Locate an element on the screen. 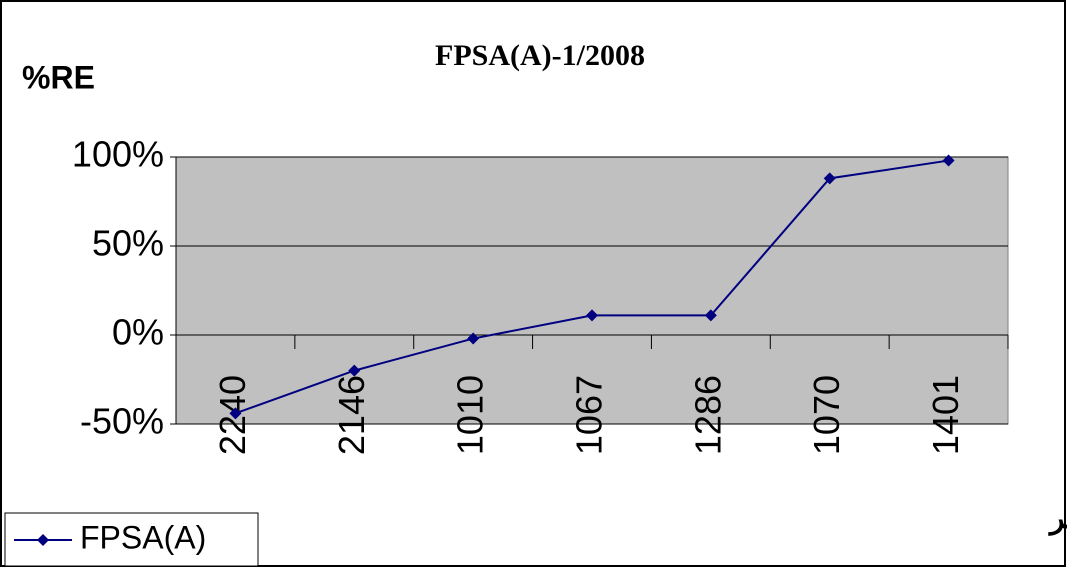 The width and height of the screenshot is (1067, 568). x-tick-label: 1067 is located at coordinates (589, 415).